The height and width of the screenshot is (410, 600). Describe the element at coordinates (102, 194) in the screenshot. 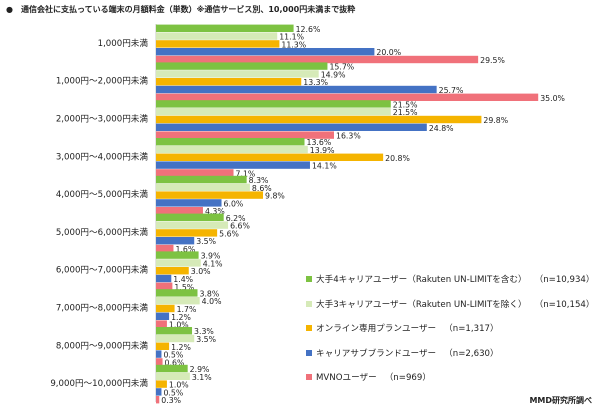

I see `category-label: 4,000円～5,000円未満` at that location.